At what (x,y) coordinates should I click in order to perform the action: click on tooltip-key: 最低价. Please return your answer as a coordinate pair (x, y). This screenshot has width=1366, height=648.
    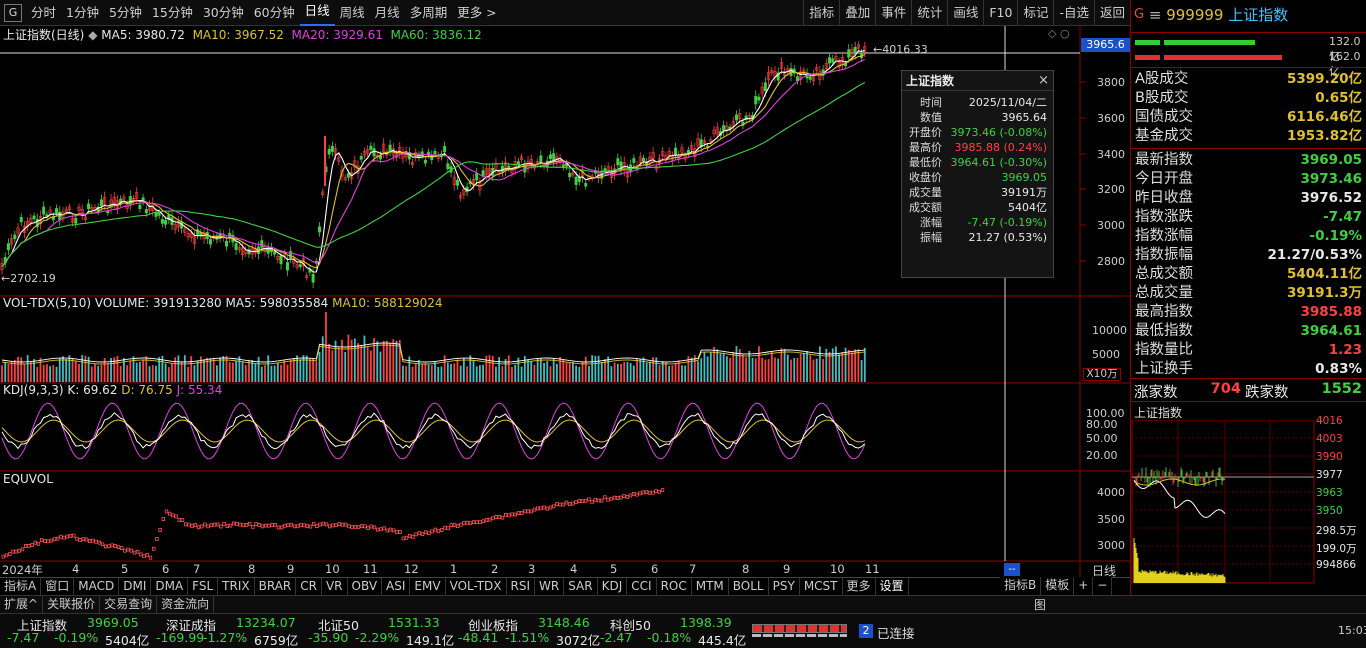
    Looking at the image, I should click on (925, 162).